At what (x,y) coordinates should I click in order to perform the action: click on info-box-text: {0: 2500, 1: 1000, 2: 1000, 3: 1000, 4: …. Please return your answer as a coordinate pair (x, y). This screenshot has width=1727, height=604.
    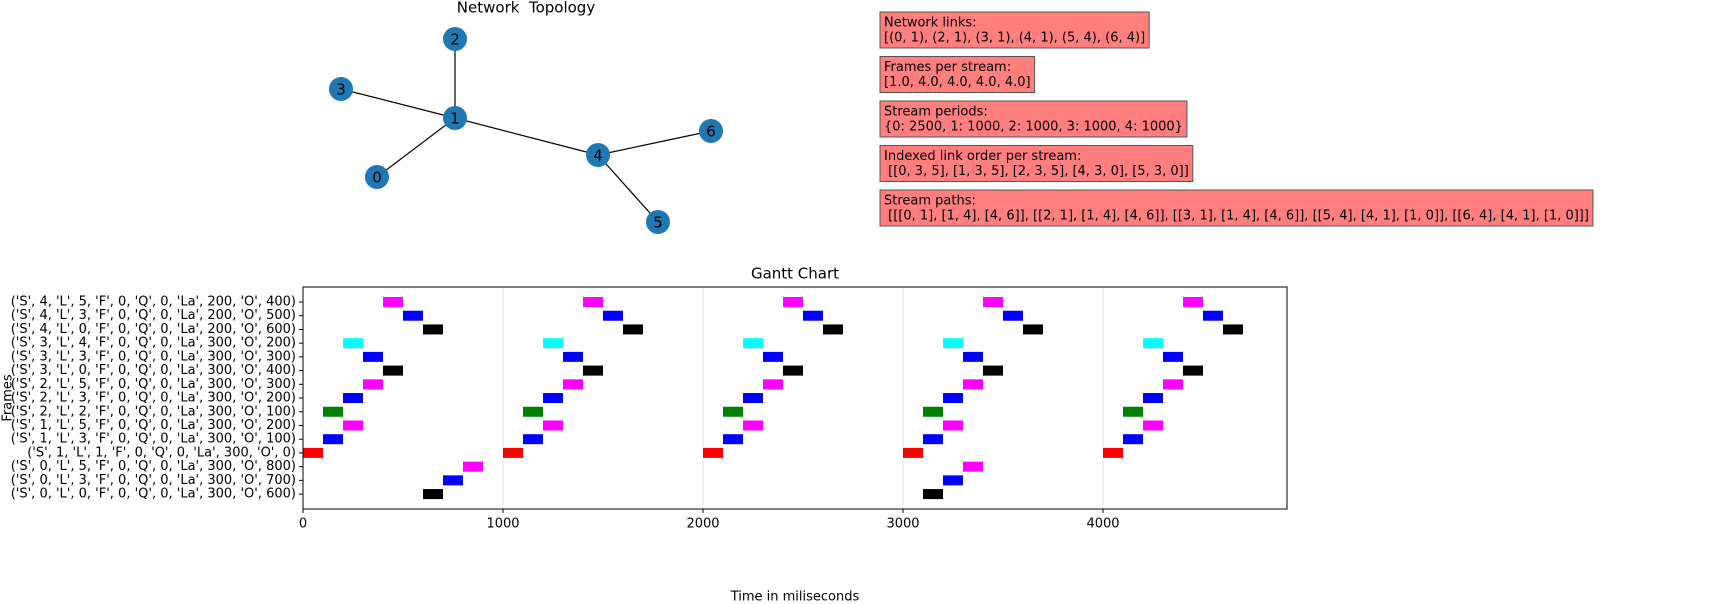
    Looking at the image, I should click on (1033, 127).